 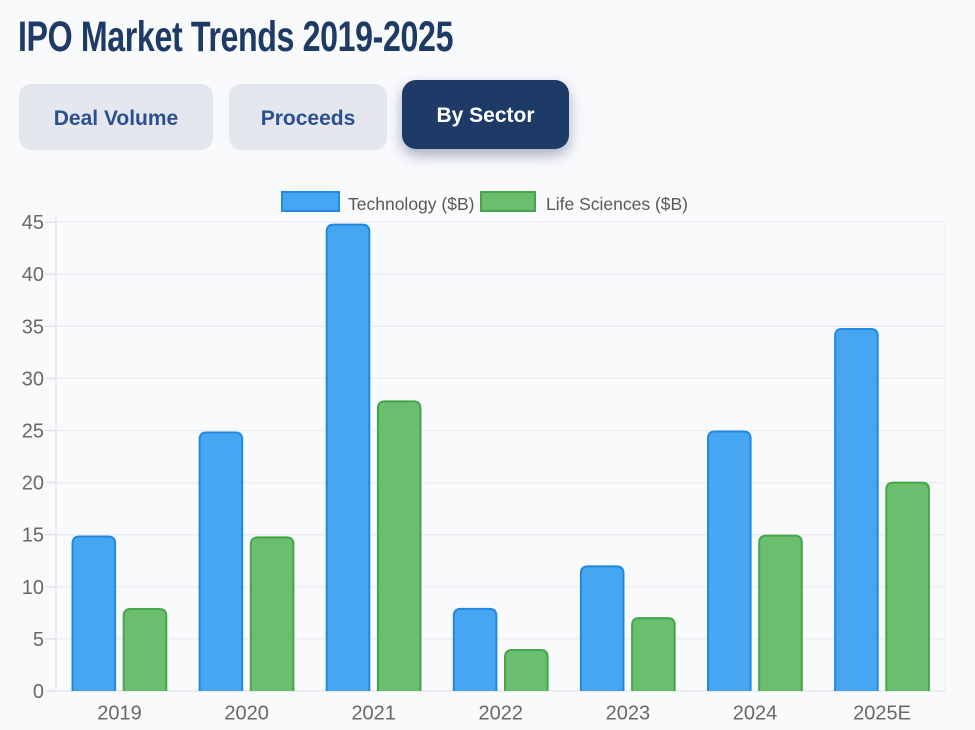 I want to click on svg-text: 20, so click(x=33, y=484).